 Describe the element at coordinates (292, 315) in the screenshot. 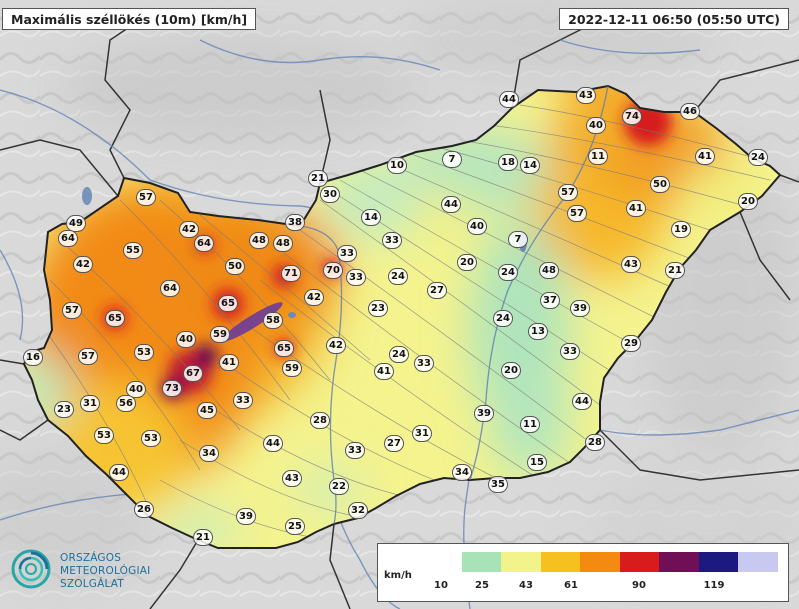

I see `lake-velence` at that location.